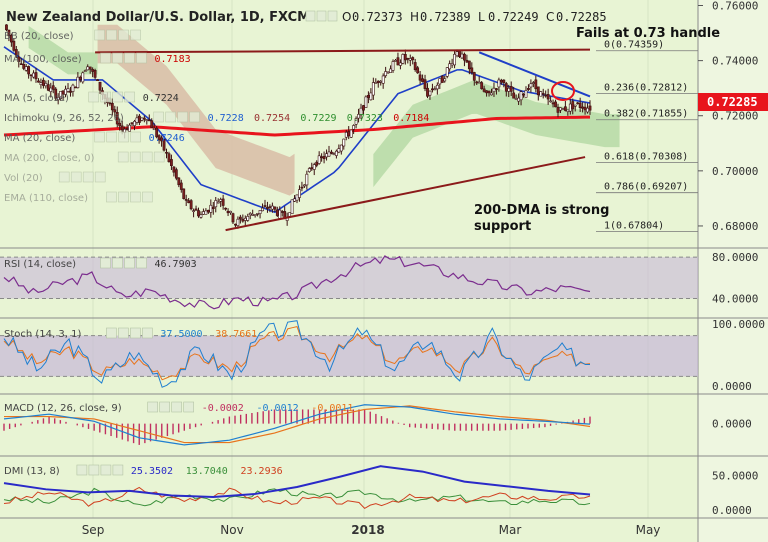 The width and height of the screenshot is (768, 542). Describe the element at coordinates (63, 50) in the screenshot. I see `cloud-bullish-early` at that location.